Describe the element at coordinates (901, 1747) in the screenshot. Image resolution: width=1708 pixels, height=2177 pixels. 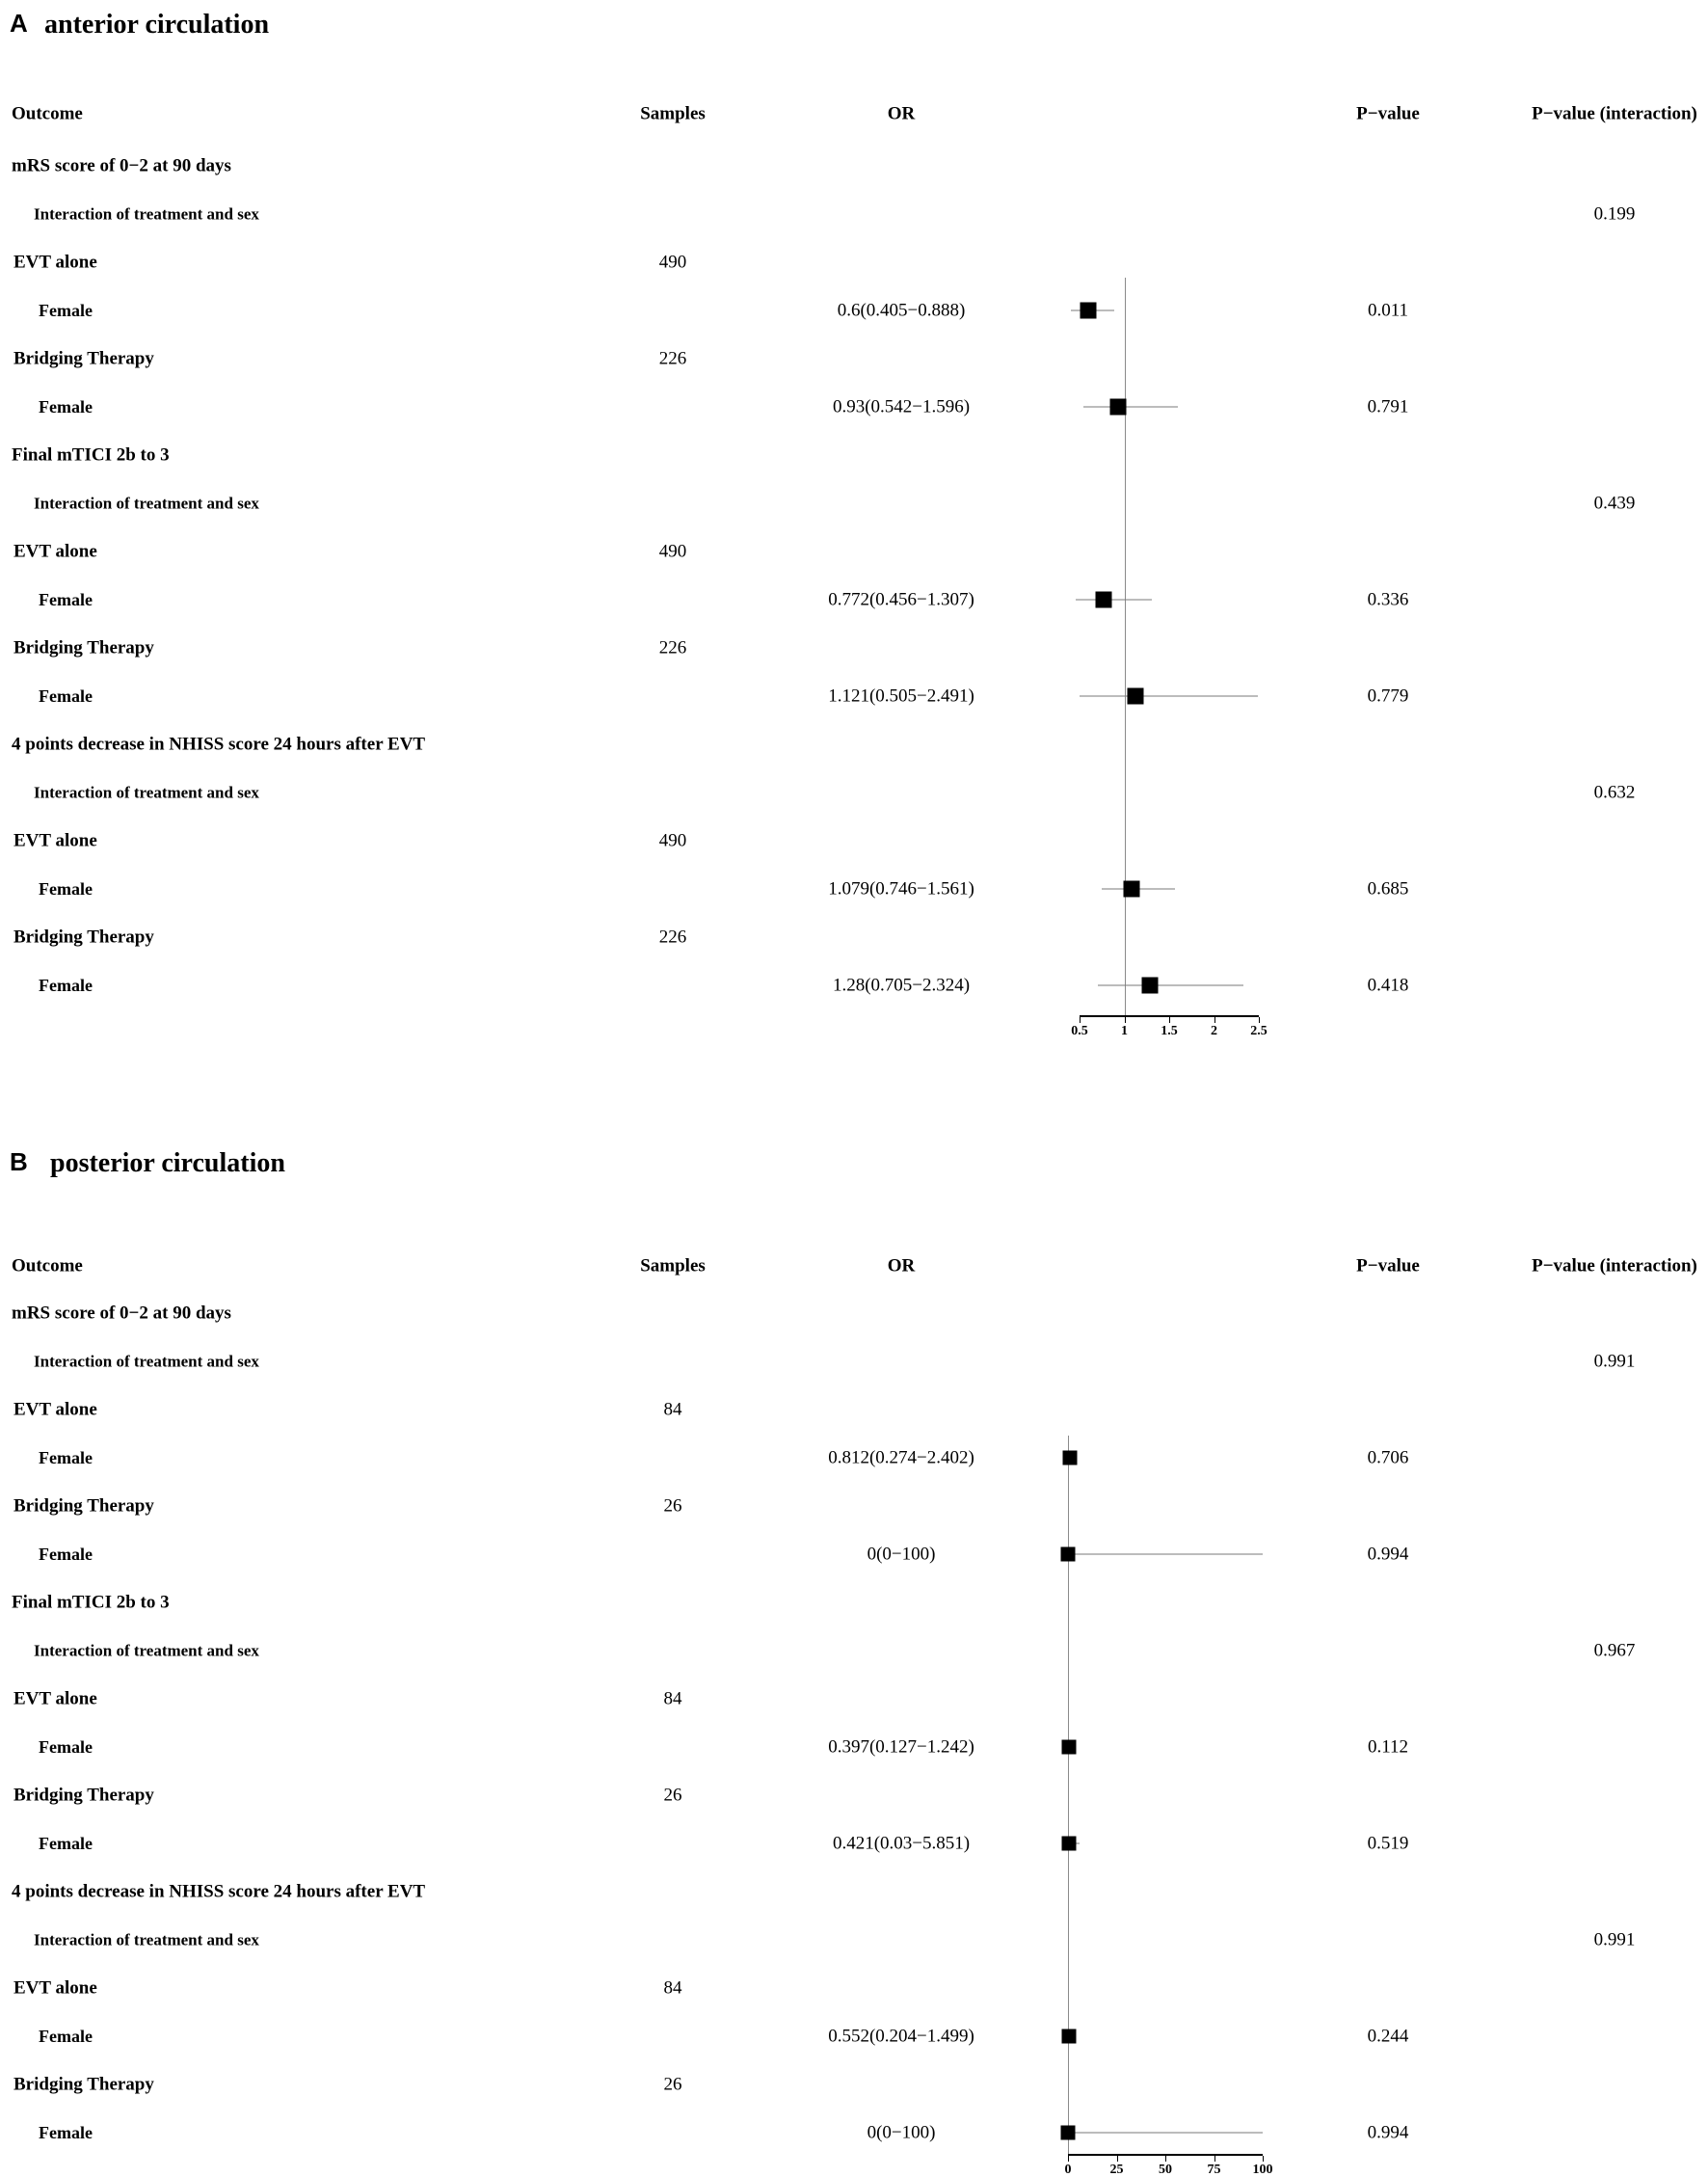
I see `or-ci-value: 0.397(0.127−1.242)` at that location.